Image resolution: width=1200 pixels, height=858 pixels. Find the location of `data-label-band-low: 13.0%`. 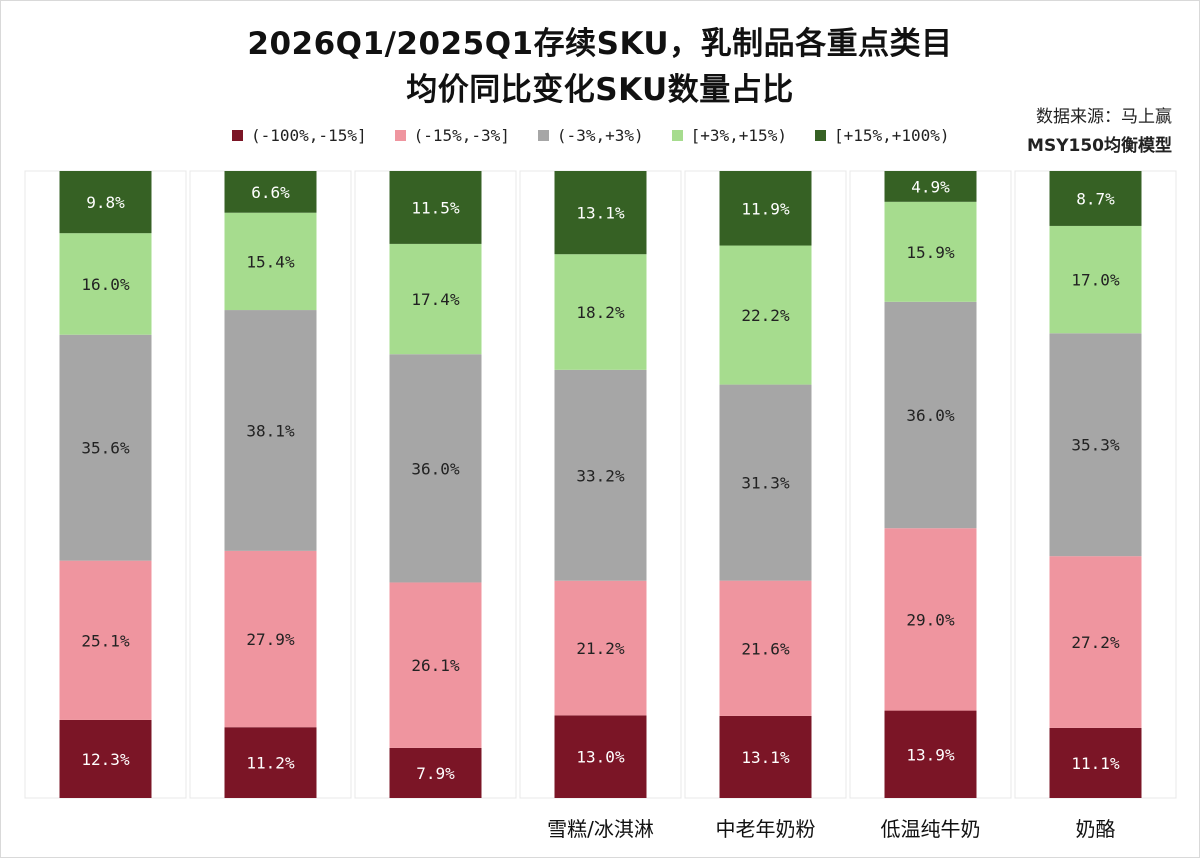

data-label-band-low: 13.0% is located at coordinates (600, 757).